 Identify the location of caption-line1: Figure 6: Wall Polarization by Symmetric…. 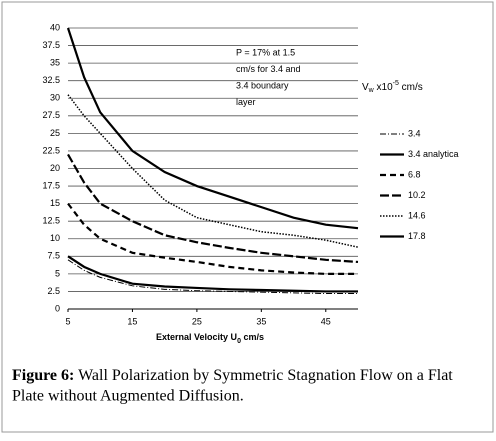
(232, 375).